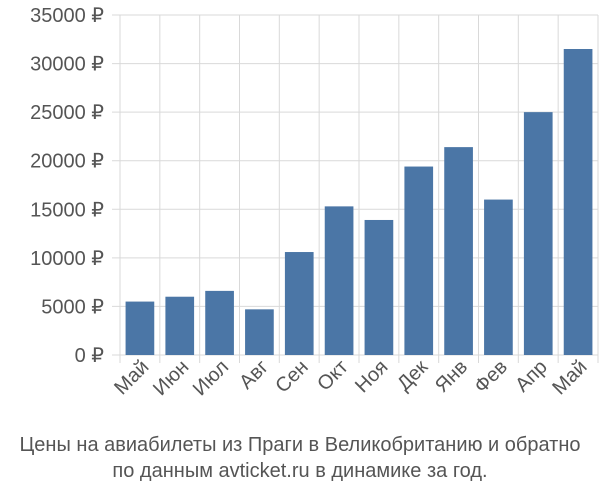 This screenshot has height=500, width=600. What do you see at coordinates (291, 376) in the screenshot?
I see `x-tick-label: Сен` at bounding box center [291, 376].